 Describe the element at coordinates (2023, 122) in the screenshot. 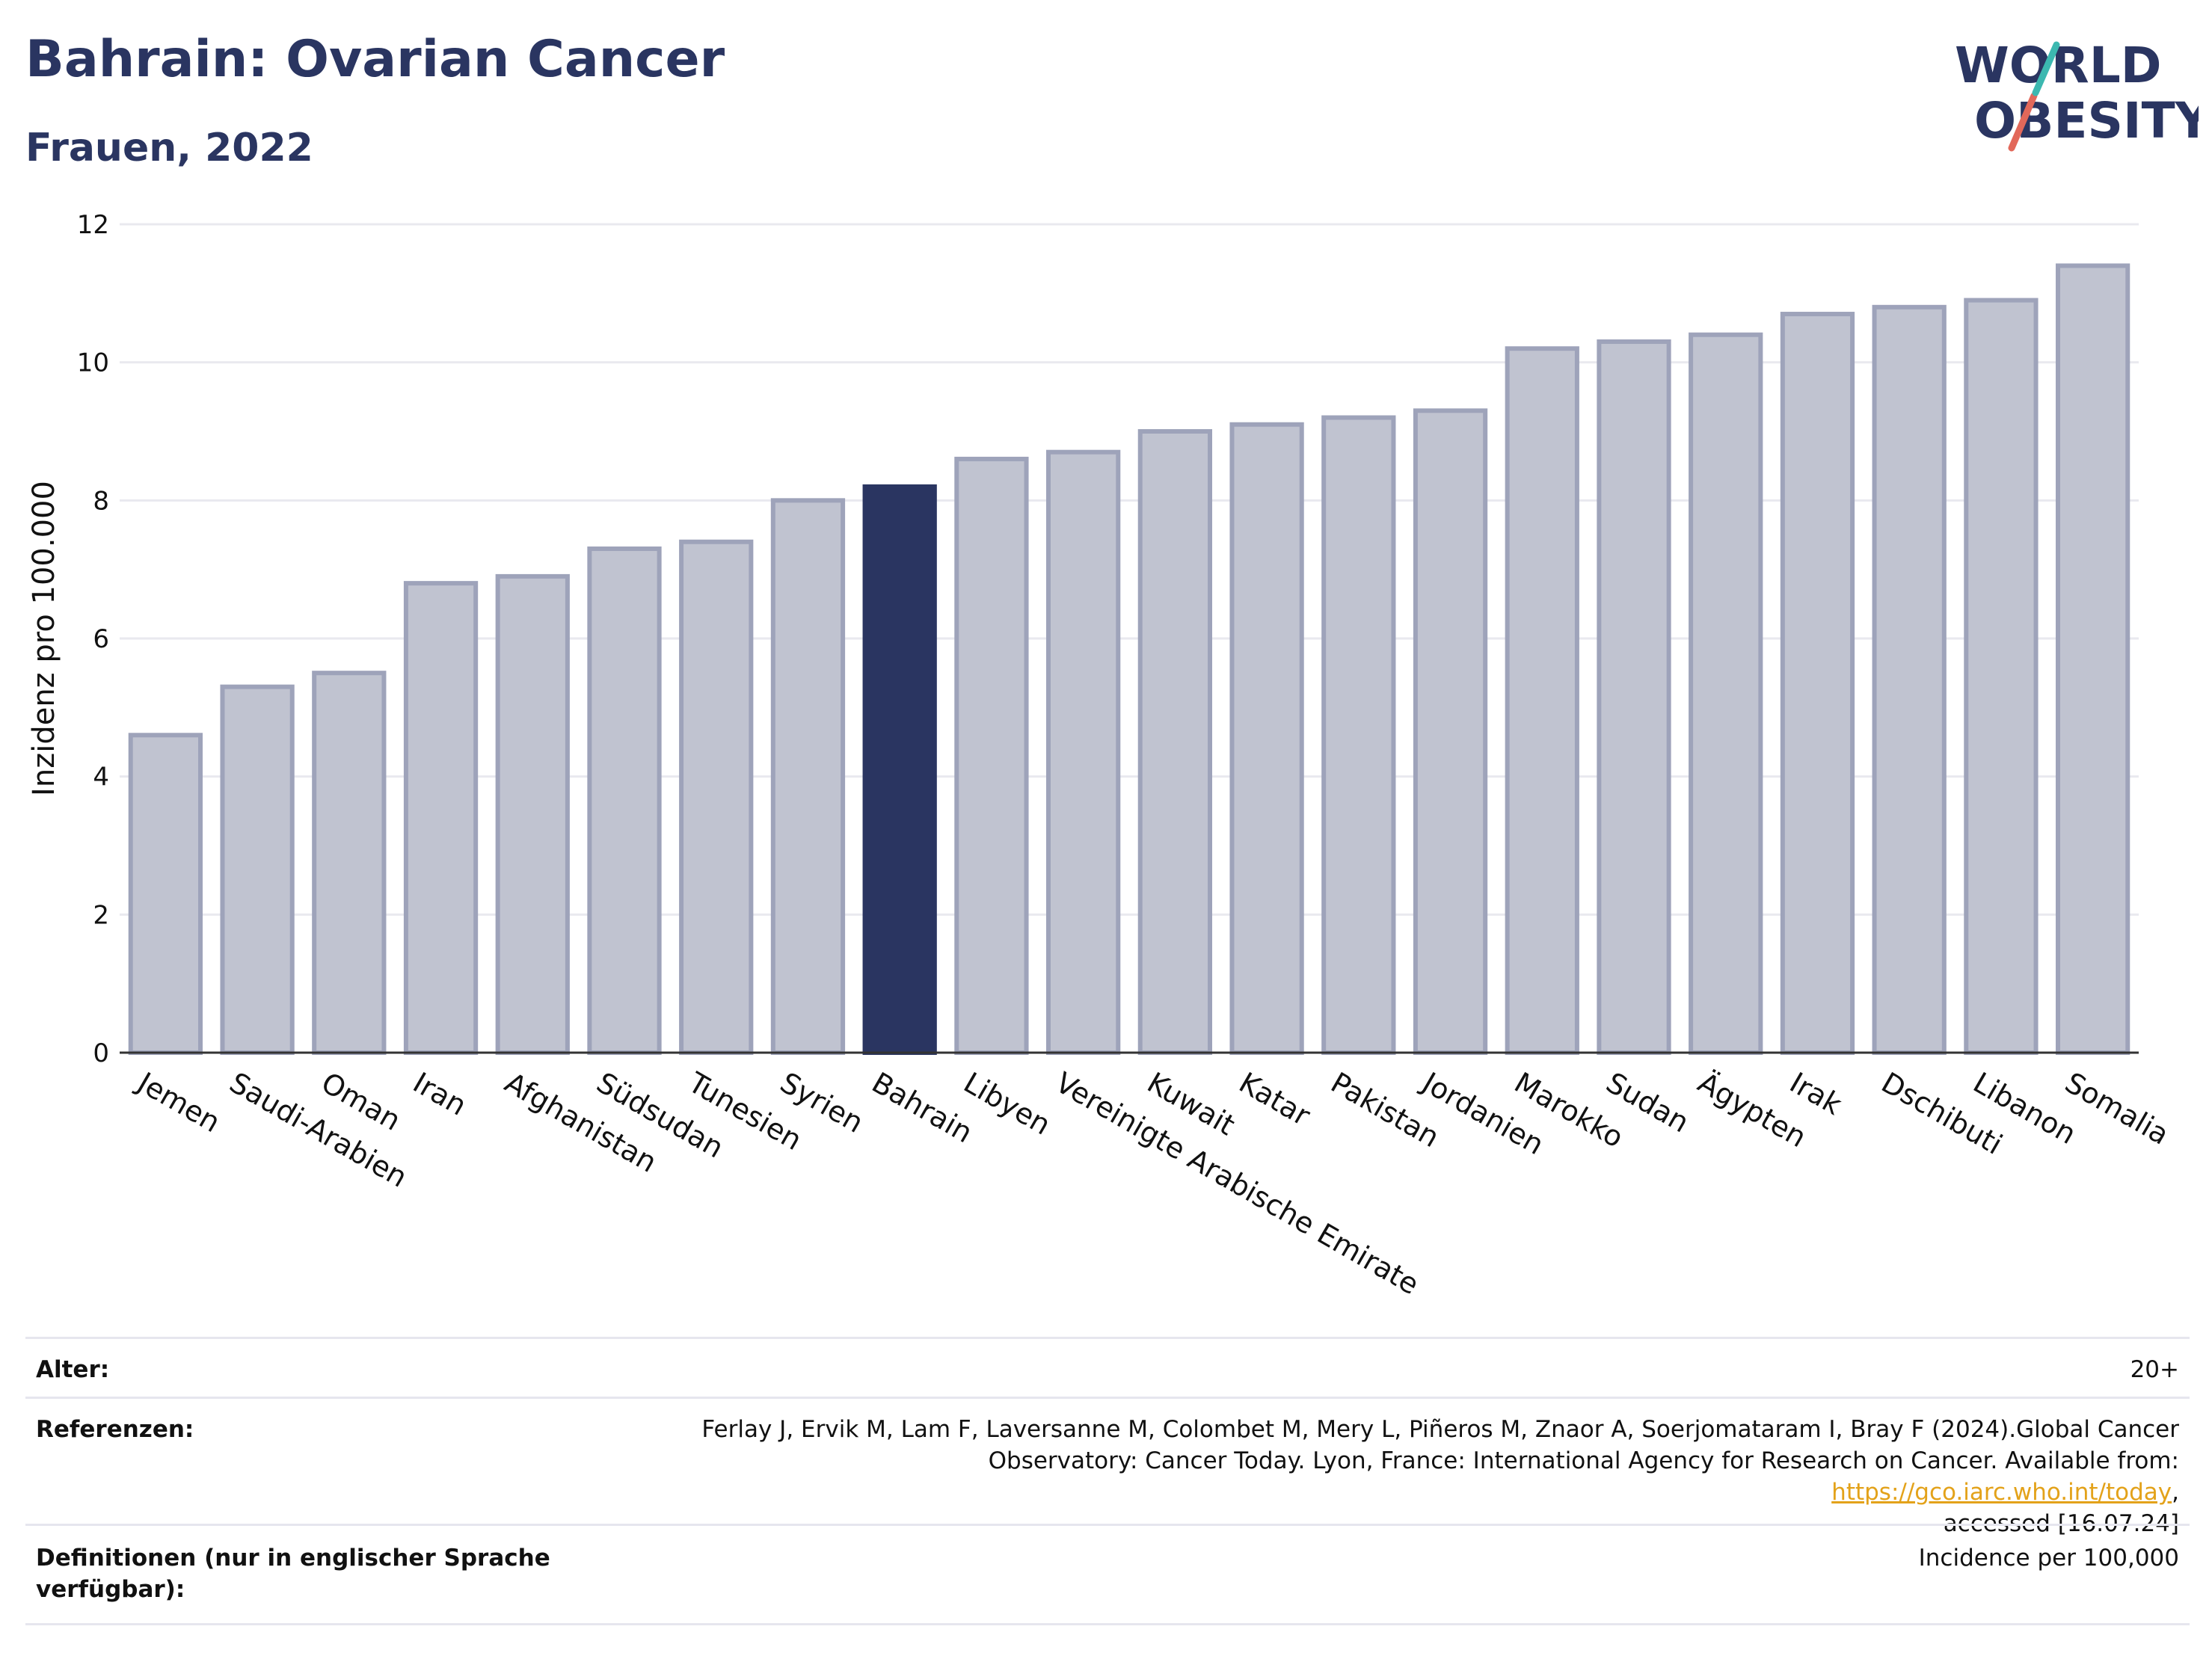

I see `logo-slash-red` at that location.